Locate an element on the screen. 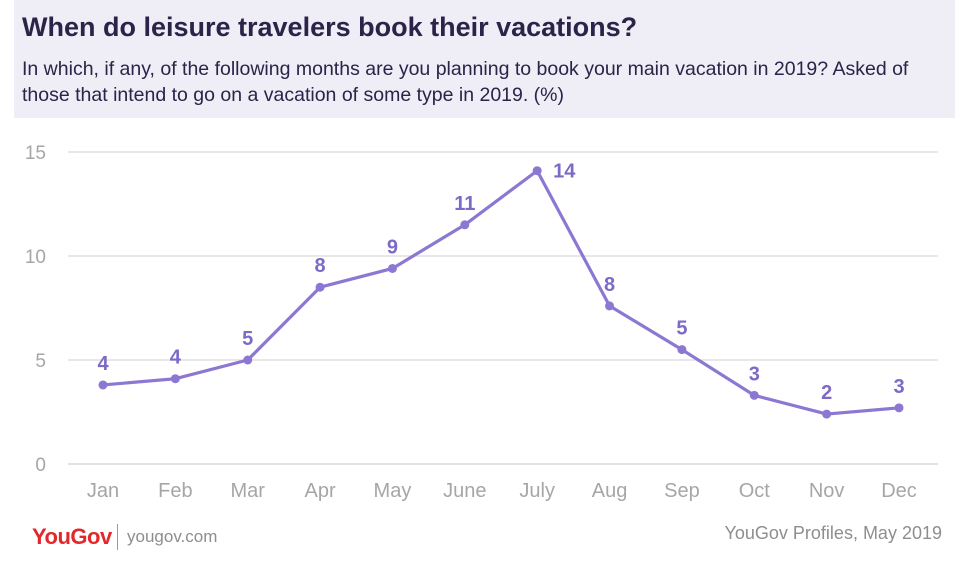 The width and height of the screenshot is (968, 562). x-tick-label: Oct is located at coordinates (755, 491).